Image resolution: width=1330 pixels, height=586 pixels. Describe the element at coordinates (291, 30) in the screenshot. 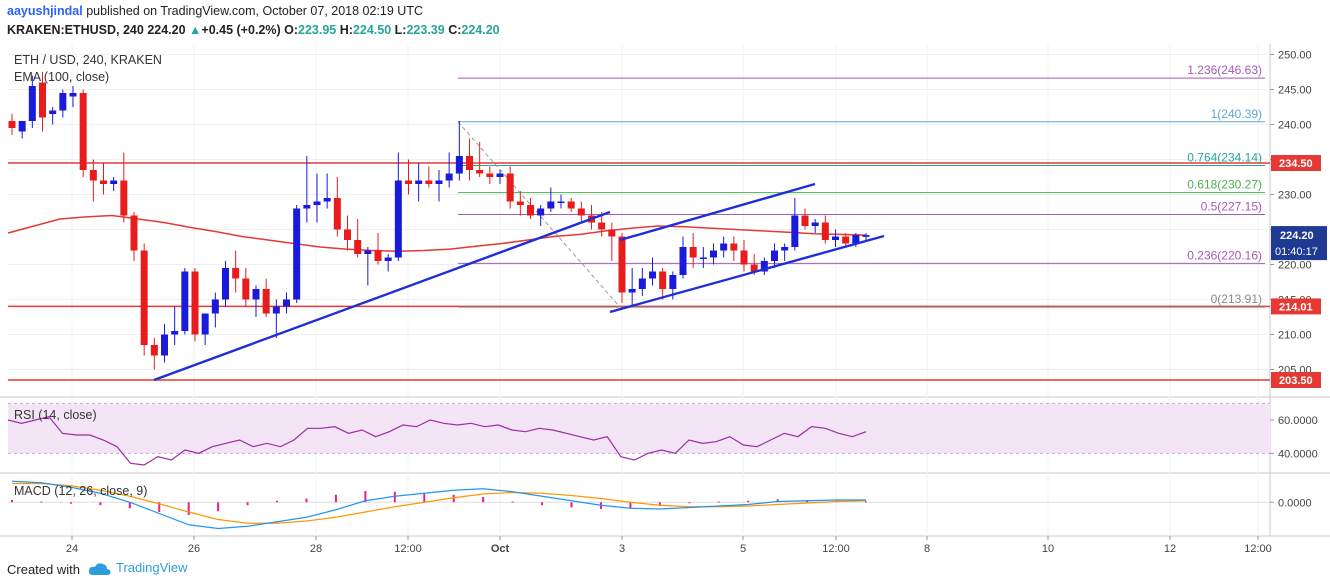

I see `open-label: O:` at that location.